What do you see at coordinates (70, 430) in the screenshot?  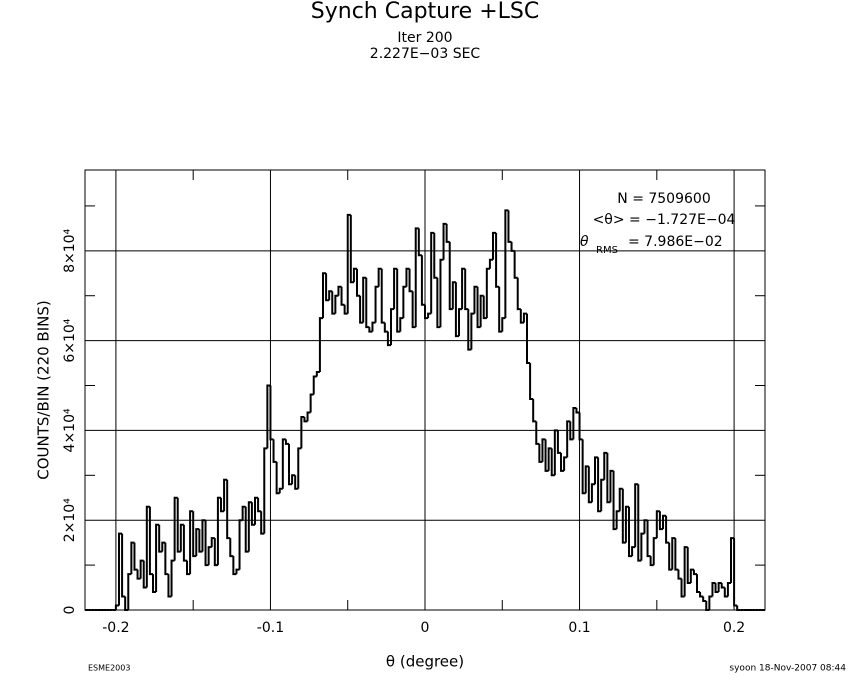 I see `y-tick-label: 4×10⁴` at bounding box center [70, 430].